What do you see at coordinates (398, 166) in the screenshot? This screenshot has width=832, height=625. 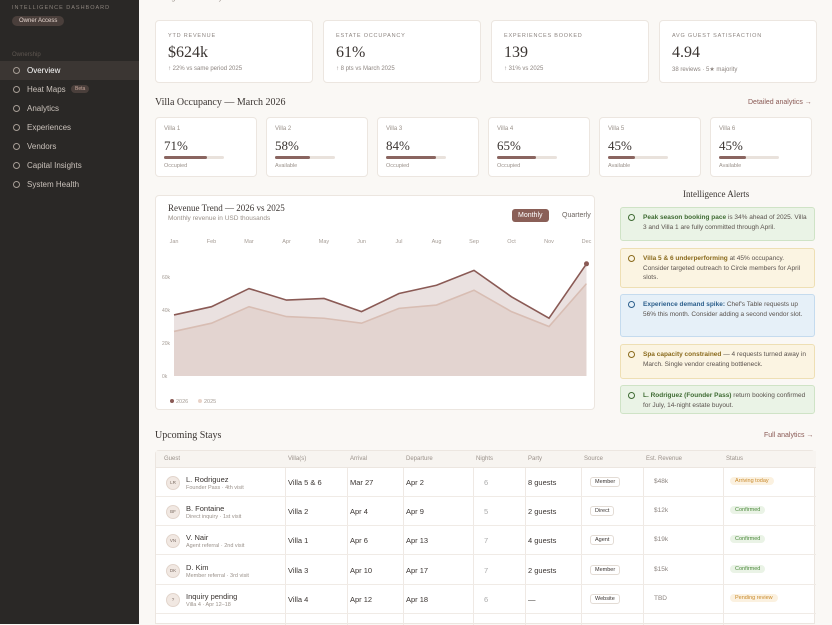 I see `villa-status: Occupied` at bounding box center [398, 166].